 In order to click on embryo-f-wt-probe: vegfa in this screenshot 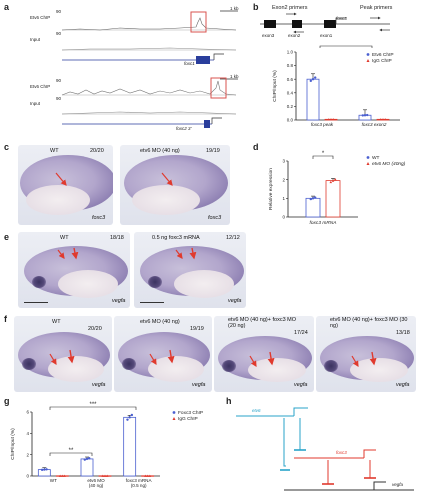, I will do `click(99, 385)`.